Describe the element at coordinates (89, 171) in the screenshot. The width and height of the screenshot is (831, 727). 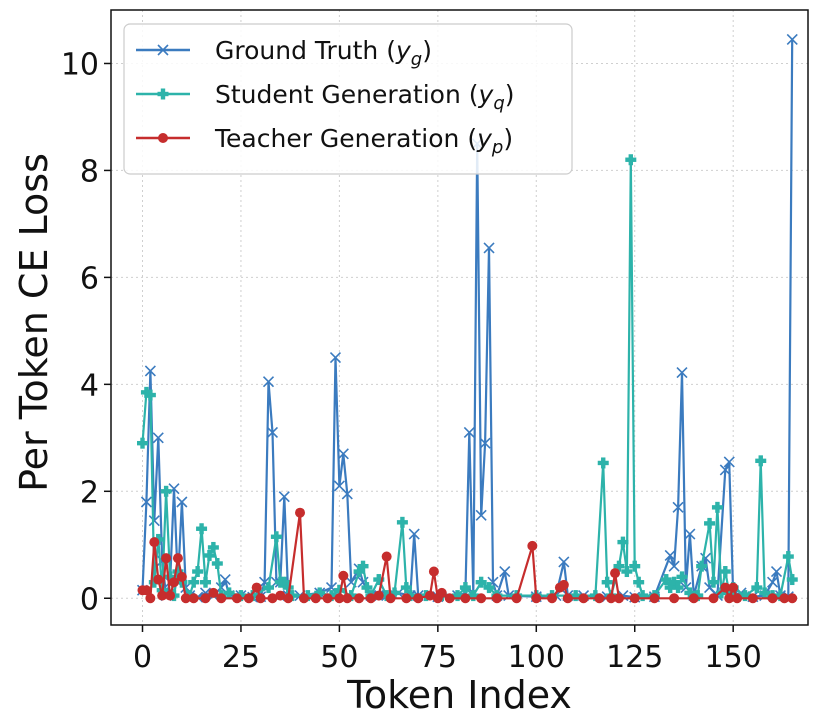
I see `y-tick-label: 8` at that location.